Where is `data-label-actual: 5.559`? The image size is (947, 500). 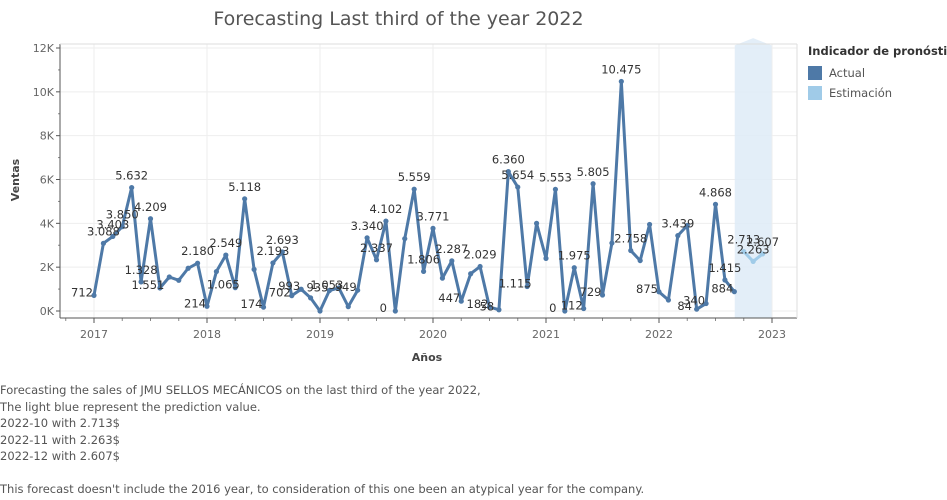
data-label-actual: 5.559 is located at coordinates (414, 177).